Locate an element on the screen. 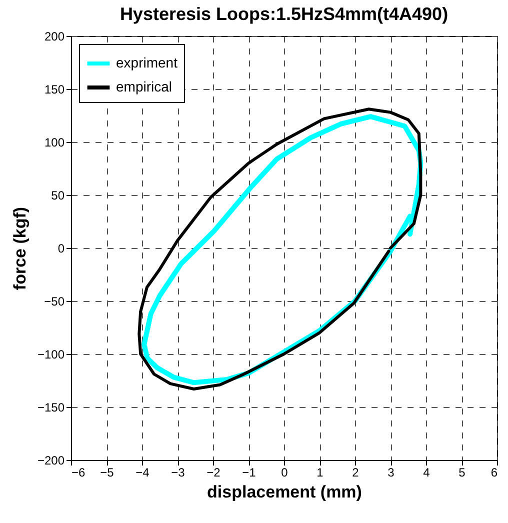 This screenshot has height=523, width=508. y-axis-title: force (kgf) is located at coordinates (20, 248).